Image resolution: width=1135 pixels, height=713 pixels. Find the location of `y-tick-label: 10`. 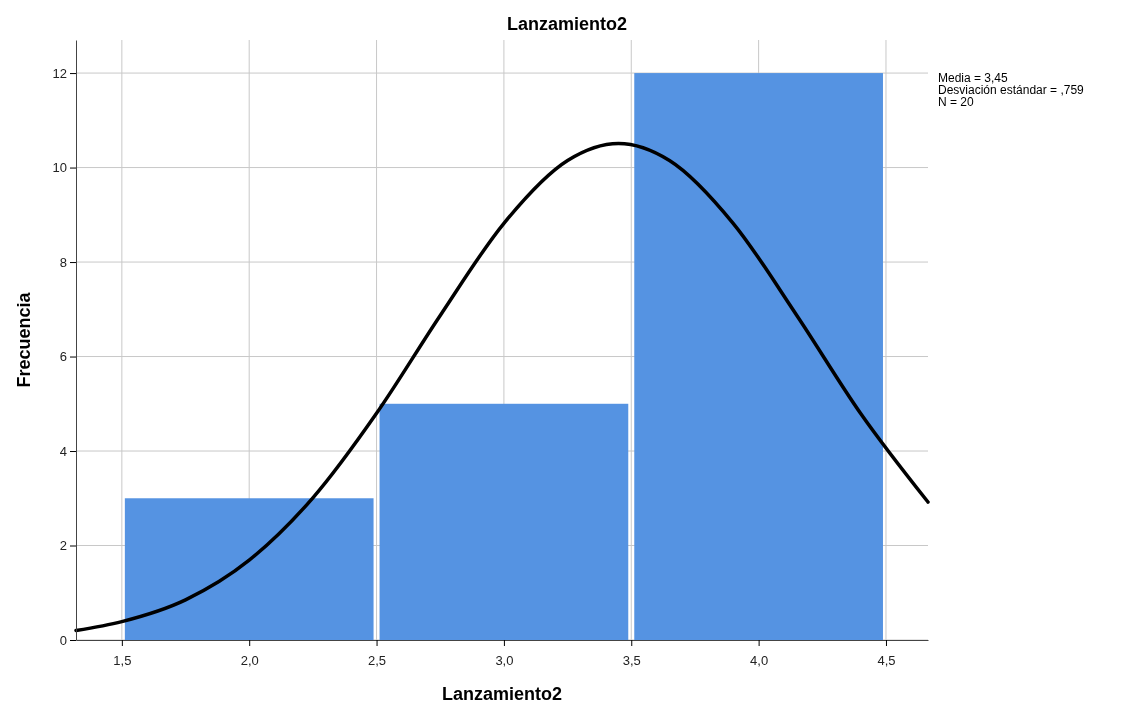

y-tick-label: 10 is located at coordinates (59, 168).